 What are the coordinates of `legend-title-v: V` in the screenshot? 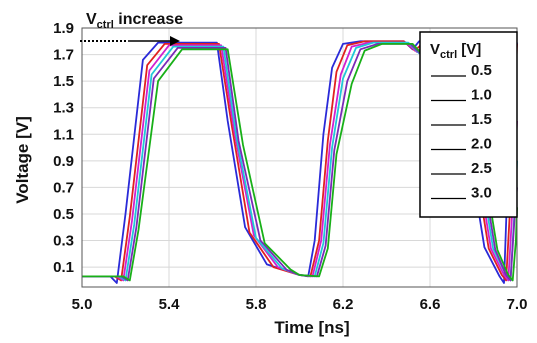 It's located at (435, 49).